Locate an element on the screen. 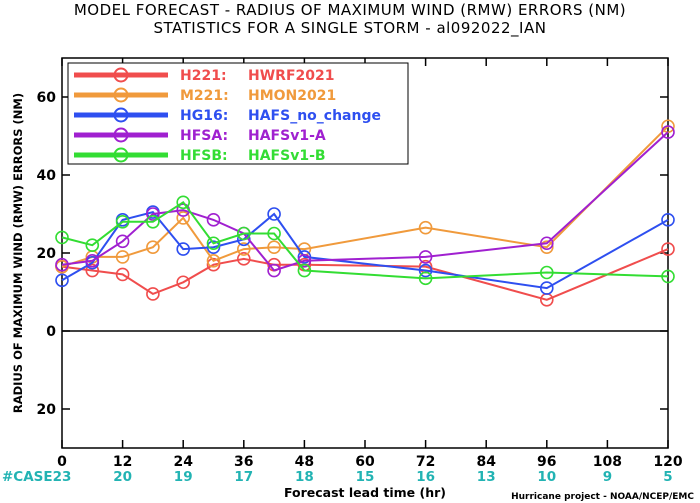  y-tick-label: 0 is located at coordinates (51, 332).